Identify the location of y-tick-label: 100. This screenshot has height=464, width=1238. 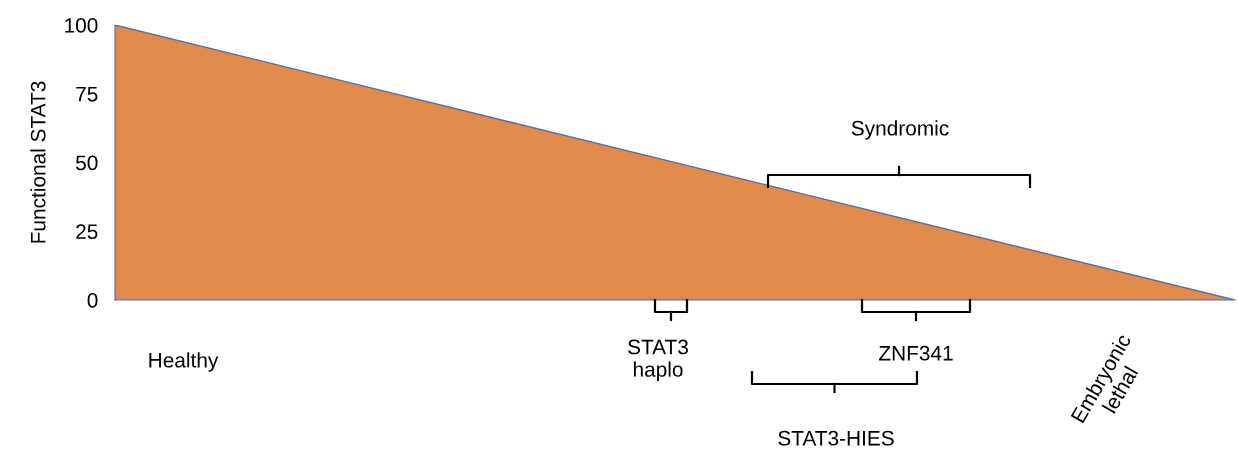
(81, 25).